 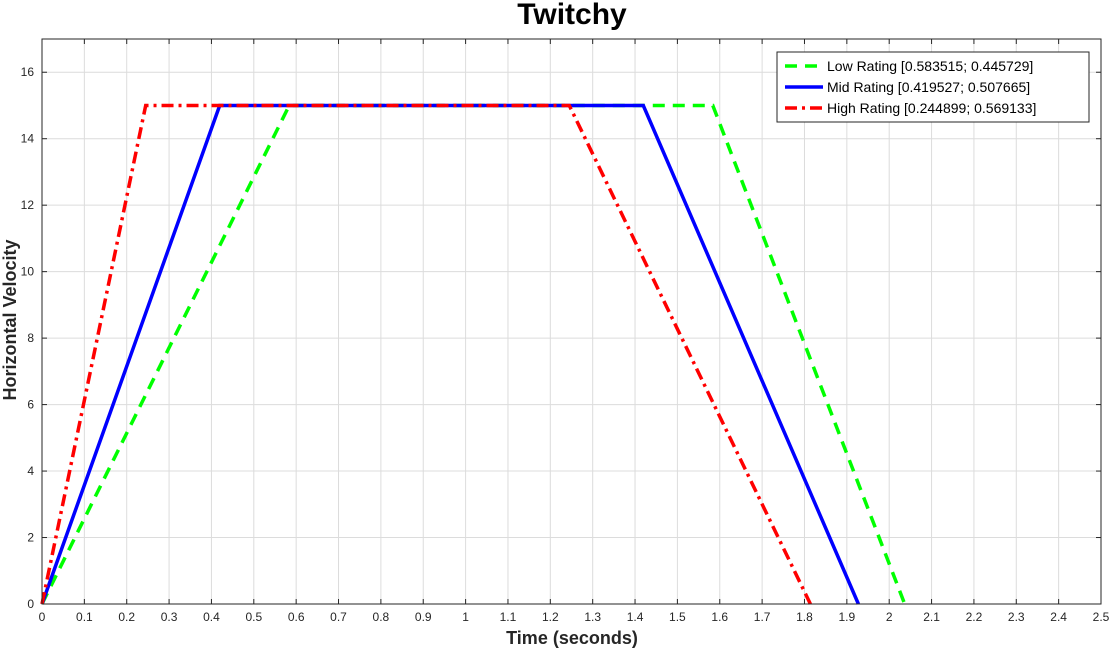 I want to click on x-tick-label: 0.9, so click(x=423, y=617).